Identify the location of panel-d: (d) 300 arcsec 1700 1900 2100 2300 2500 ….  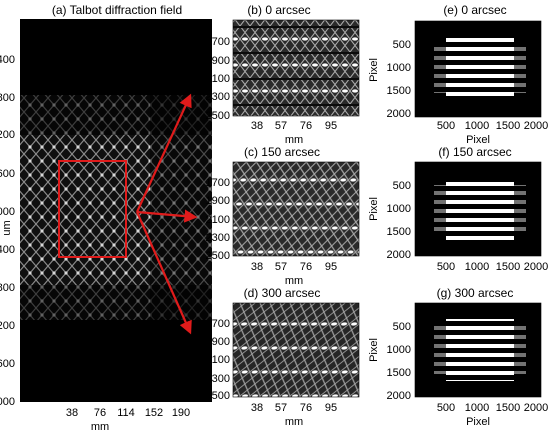
(275, 357).